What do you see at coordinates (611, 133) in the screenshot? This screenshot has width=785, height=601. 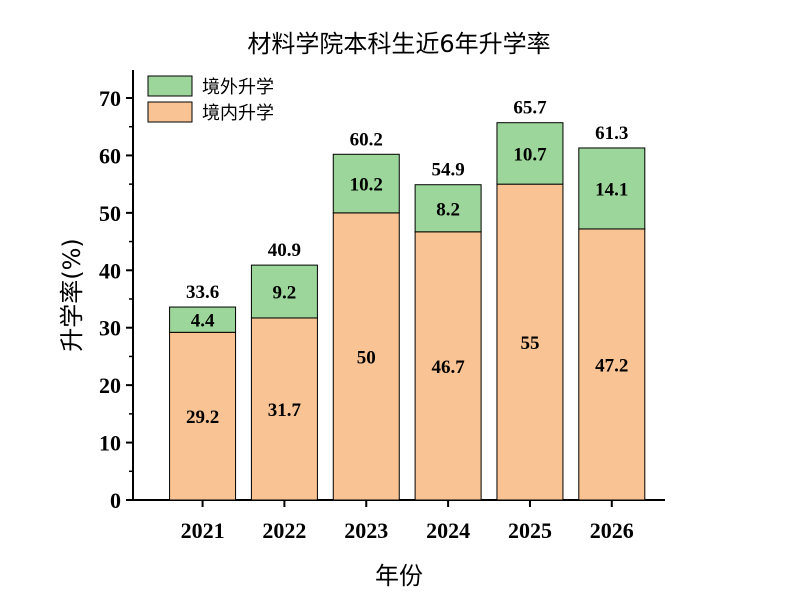 I see `total-label: 61.3` at bounding box center [611, 133].